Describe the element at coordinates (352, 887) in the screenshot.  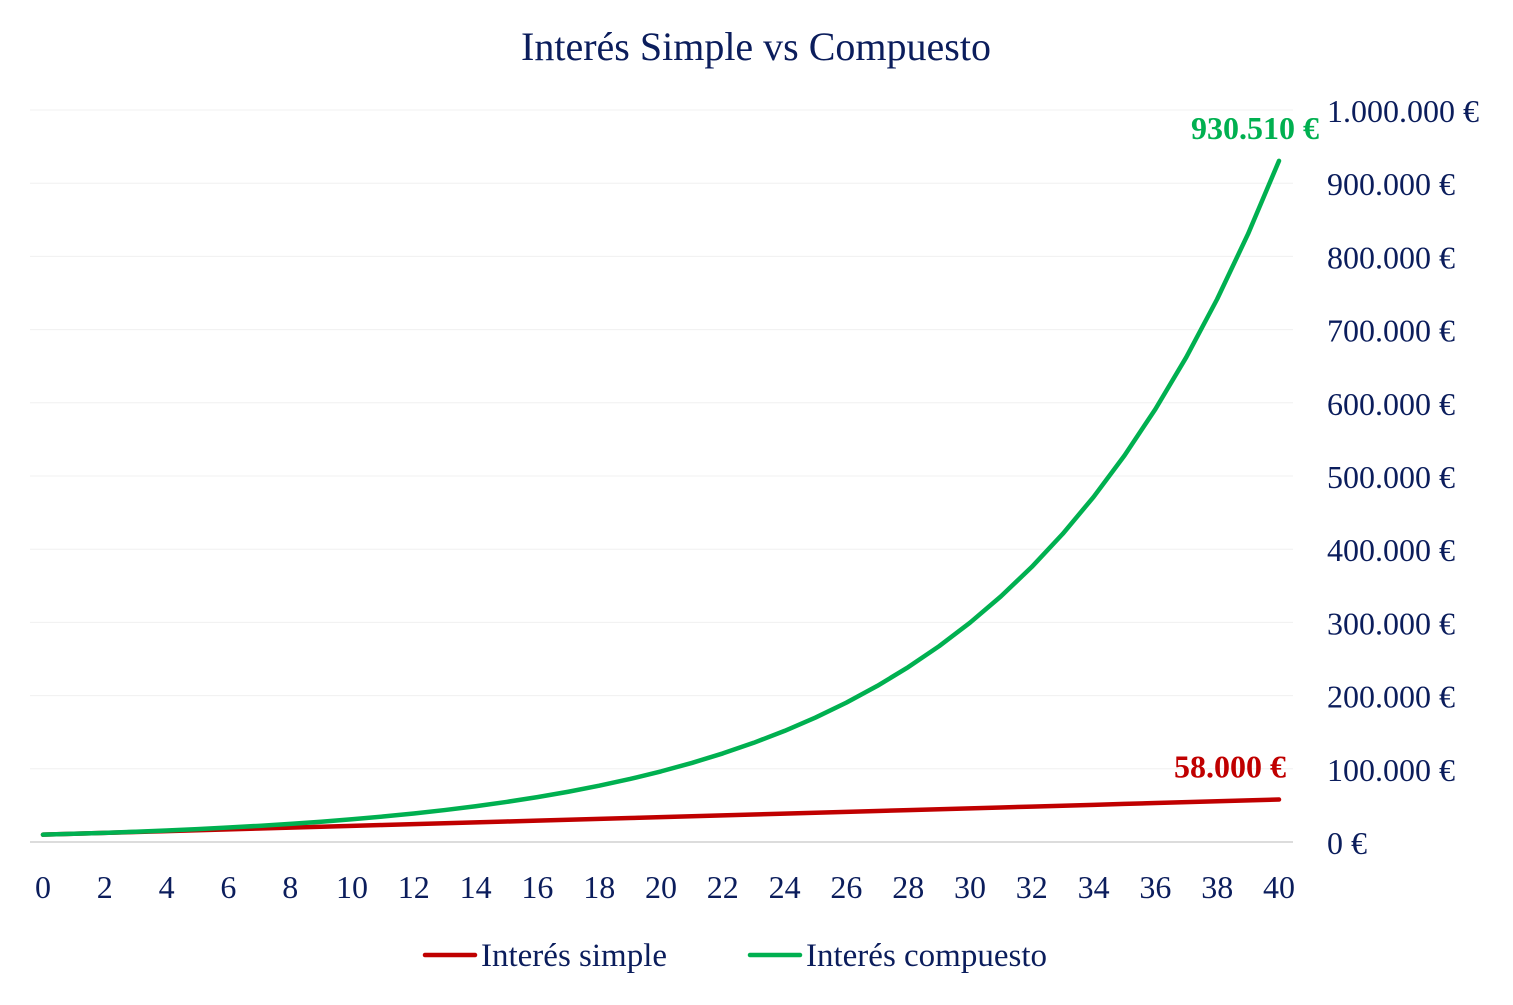
I see `x-tick-label: 10` at that location.